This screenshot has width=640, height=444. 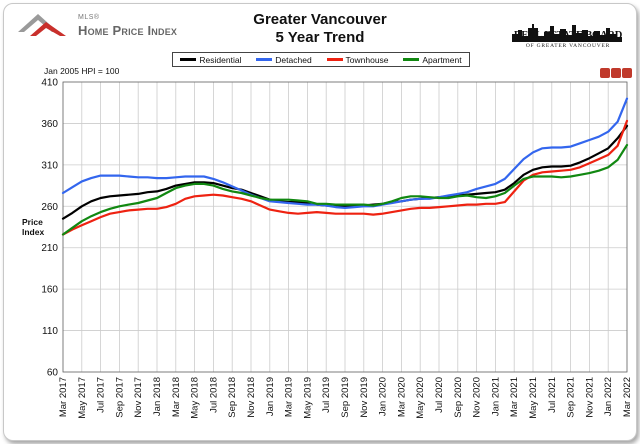 I want to click on x-tick-label: Nov 2020, so click(x=477, y=397).